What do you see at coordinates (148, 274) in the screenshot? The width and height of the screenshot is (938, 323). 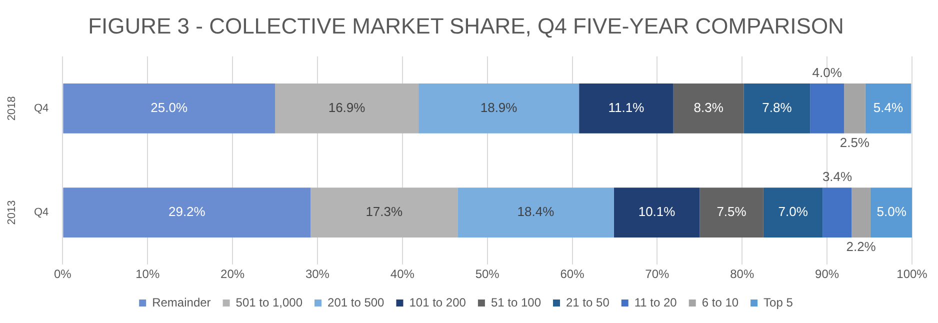 I see `x-tick-label: 10%` at bounding box center [148, 274].